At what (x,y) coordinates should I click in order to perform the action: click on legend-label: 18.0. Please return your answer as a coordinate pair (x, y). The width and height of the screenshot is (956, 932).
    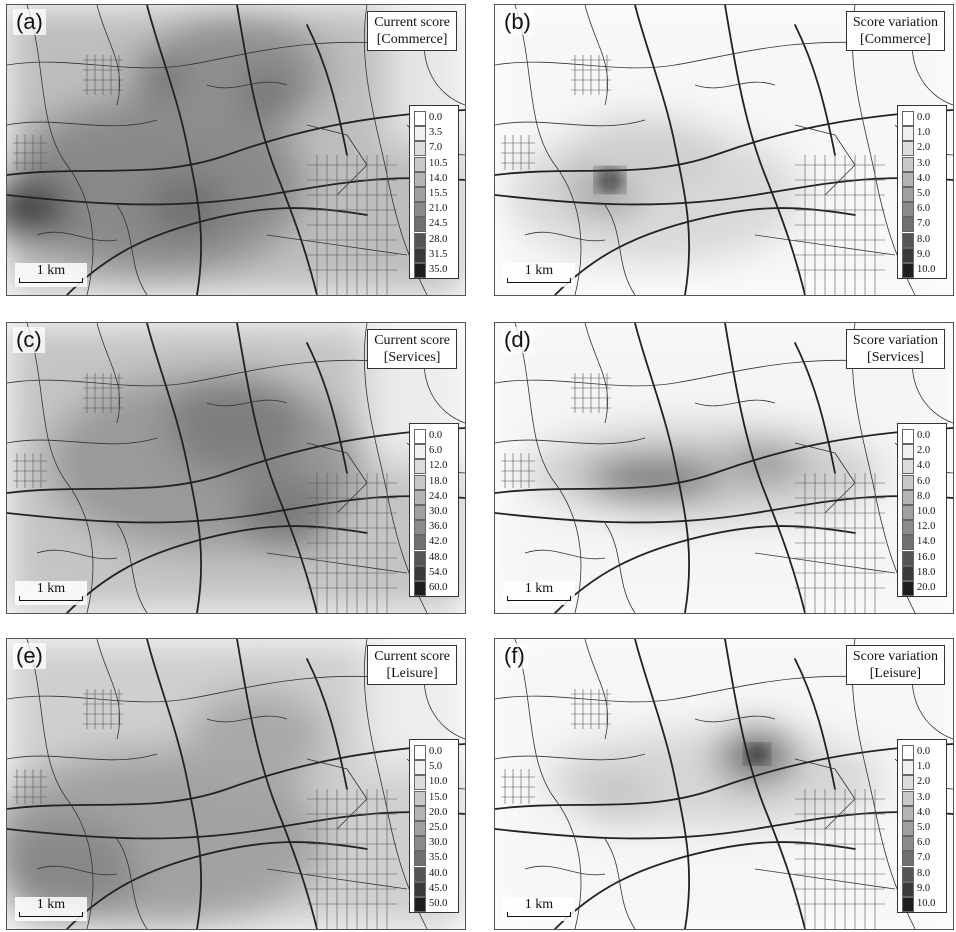
    Looking at the image, I should click on (926, 572).